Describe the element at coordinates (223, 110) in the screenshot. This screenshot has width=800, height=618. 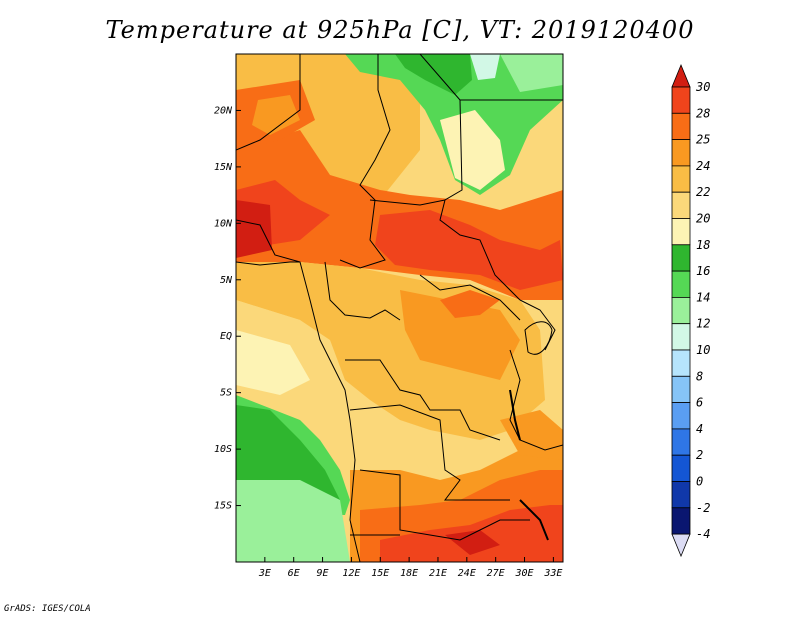
I see `y-tick-label: 20N` at that location.